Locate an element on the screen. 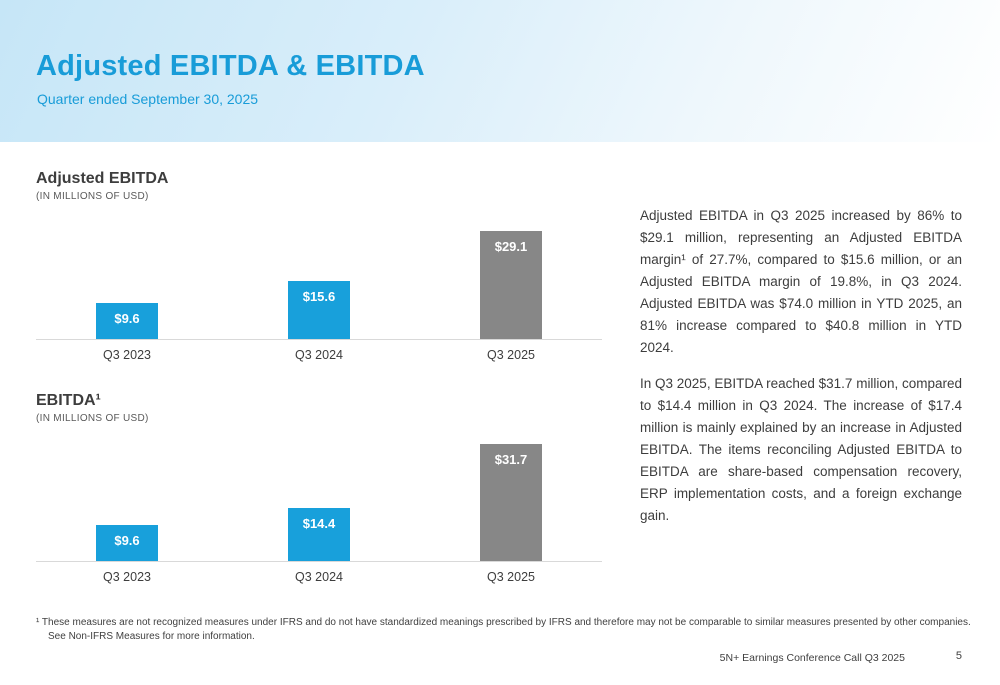 The height and width of the screenshot is (685, 1000). chart-title: Adjusted EBITDA is located at coordinates (102, 178).